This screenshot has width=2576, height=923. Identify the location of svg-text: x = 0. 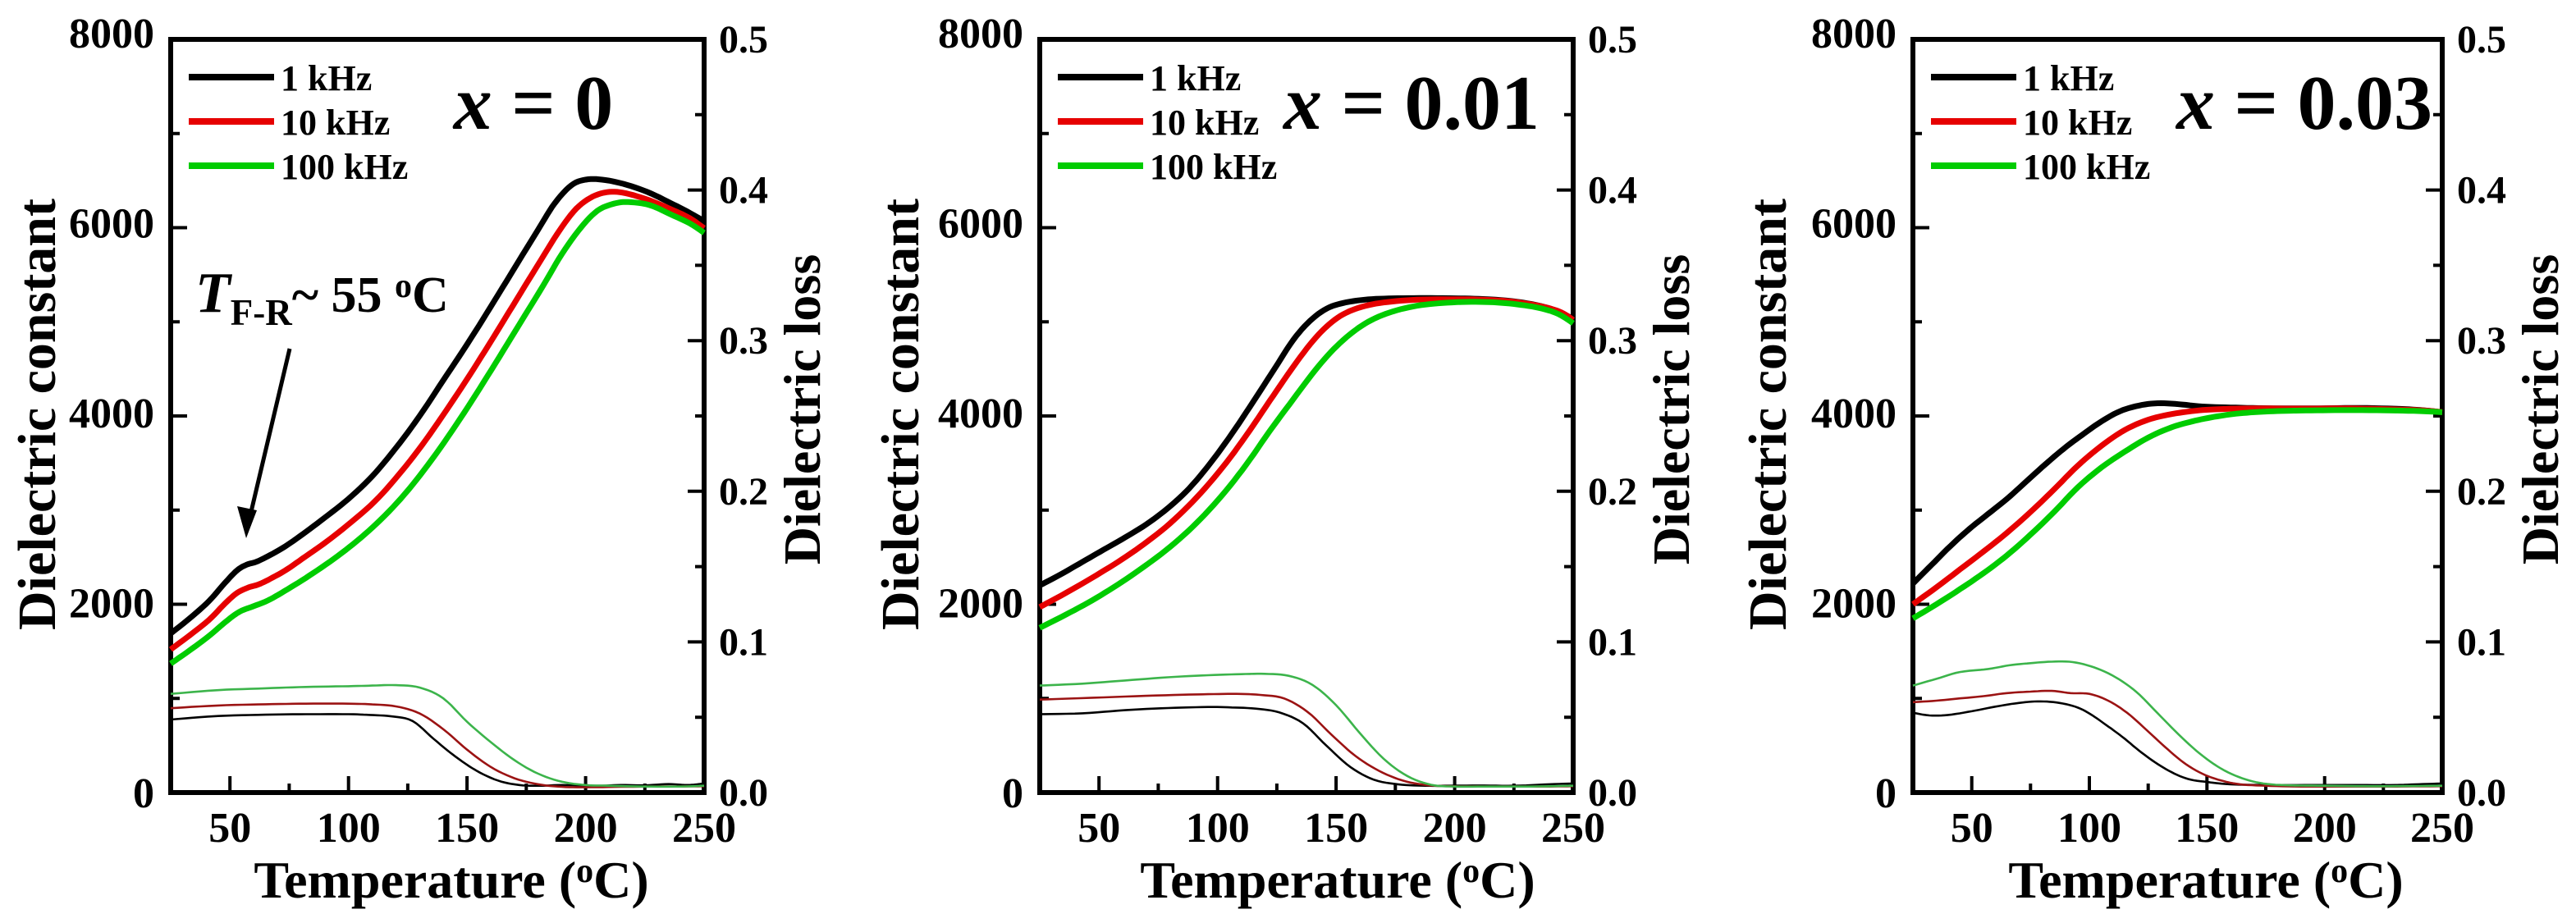
(533, 103).